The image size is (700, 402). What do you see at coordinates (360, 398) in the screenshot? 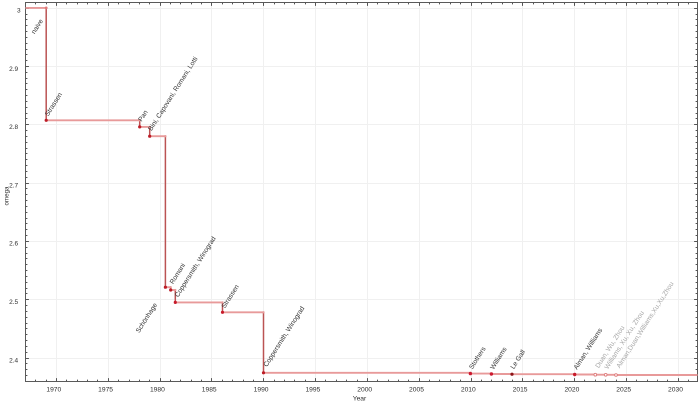
I see `svg-text: Year` at bounding box center [360, 398].